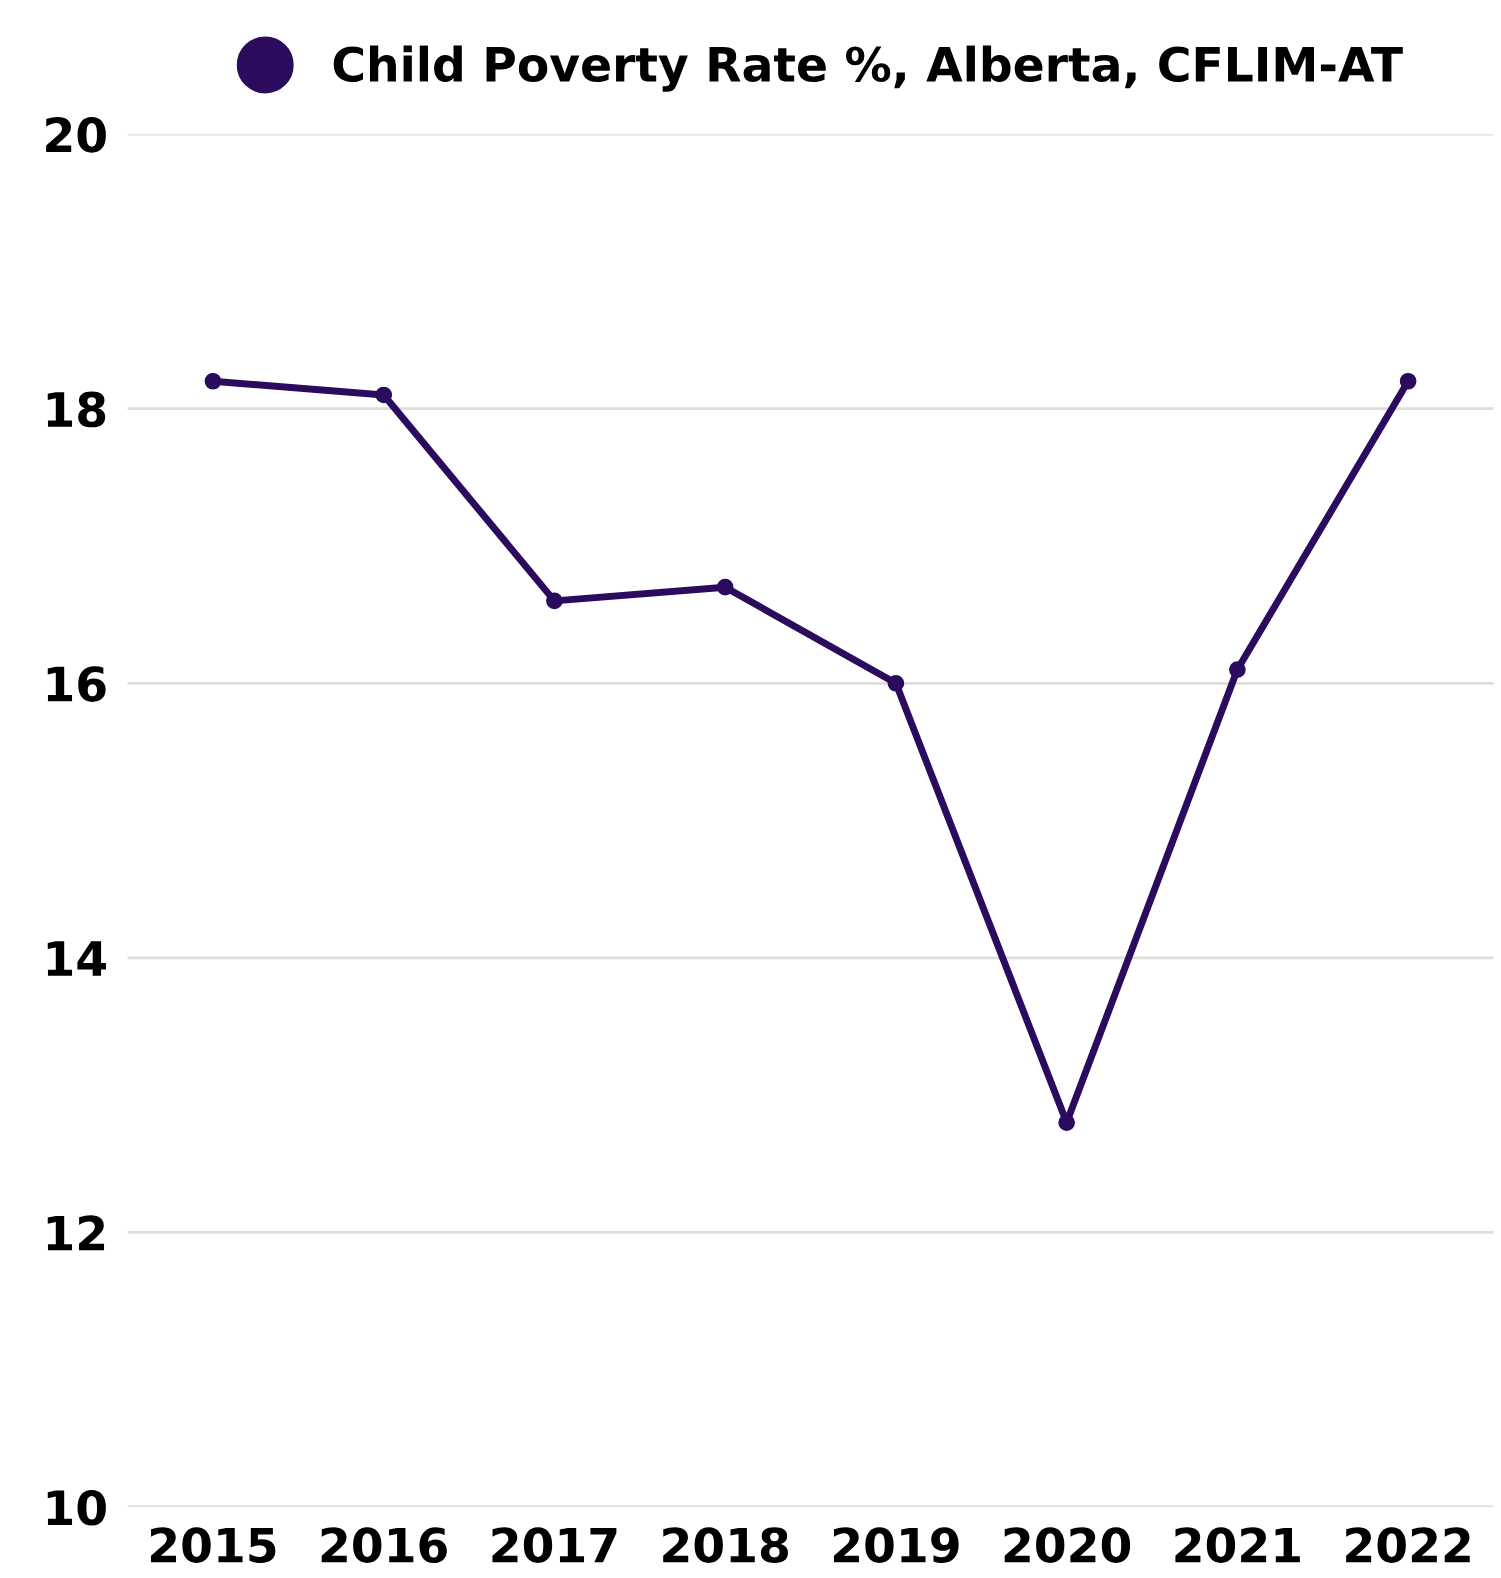 This screenshot has width=1501, height=1578. I want to click on x-tick-label: 2017, so click(554, 1545).